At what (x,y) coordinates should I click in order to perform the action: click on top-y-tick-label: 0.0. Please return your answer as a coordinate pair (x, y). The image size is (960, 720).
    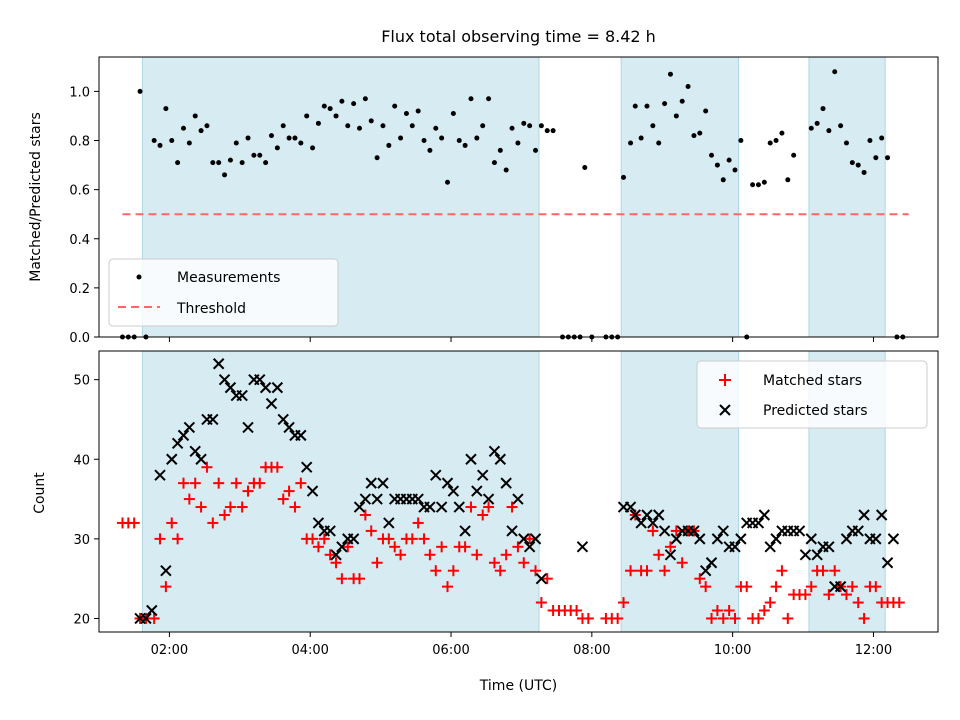
    Looking at the image, I should click on (79, 338).